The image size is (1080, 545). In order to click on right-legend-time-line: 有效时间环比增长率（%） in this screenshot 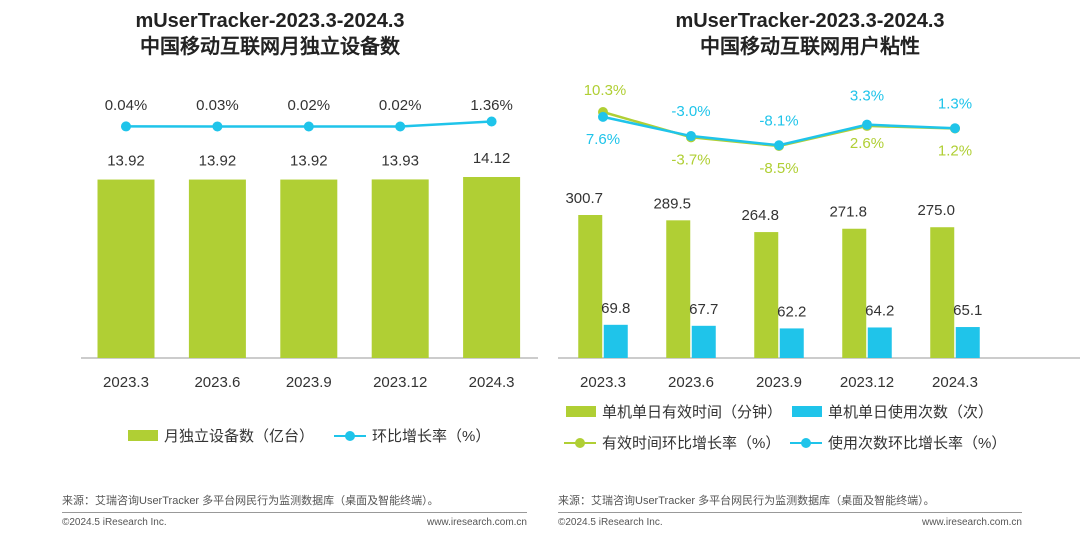, I will do `click(672, 442)`.